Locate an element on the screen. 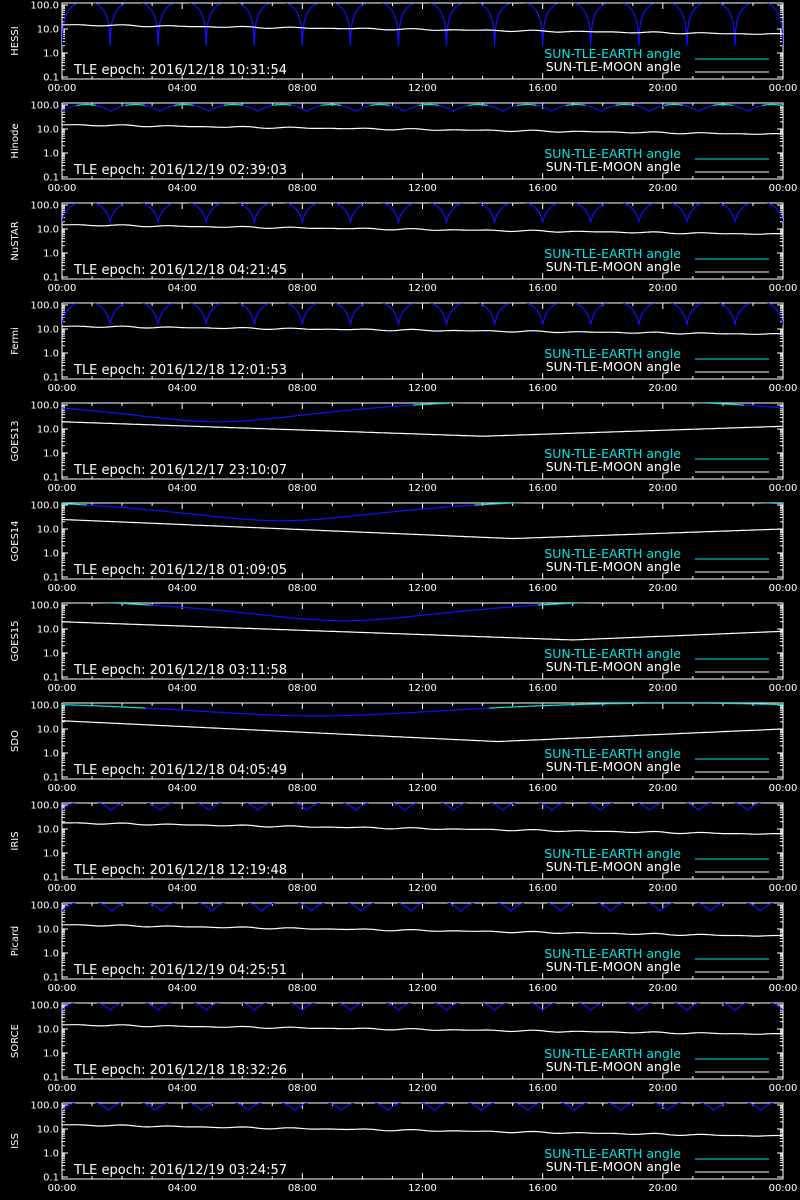 The image size is (800, 1200). x-tick-label: 20:00 is located at coordinates (662, 1088).